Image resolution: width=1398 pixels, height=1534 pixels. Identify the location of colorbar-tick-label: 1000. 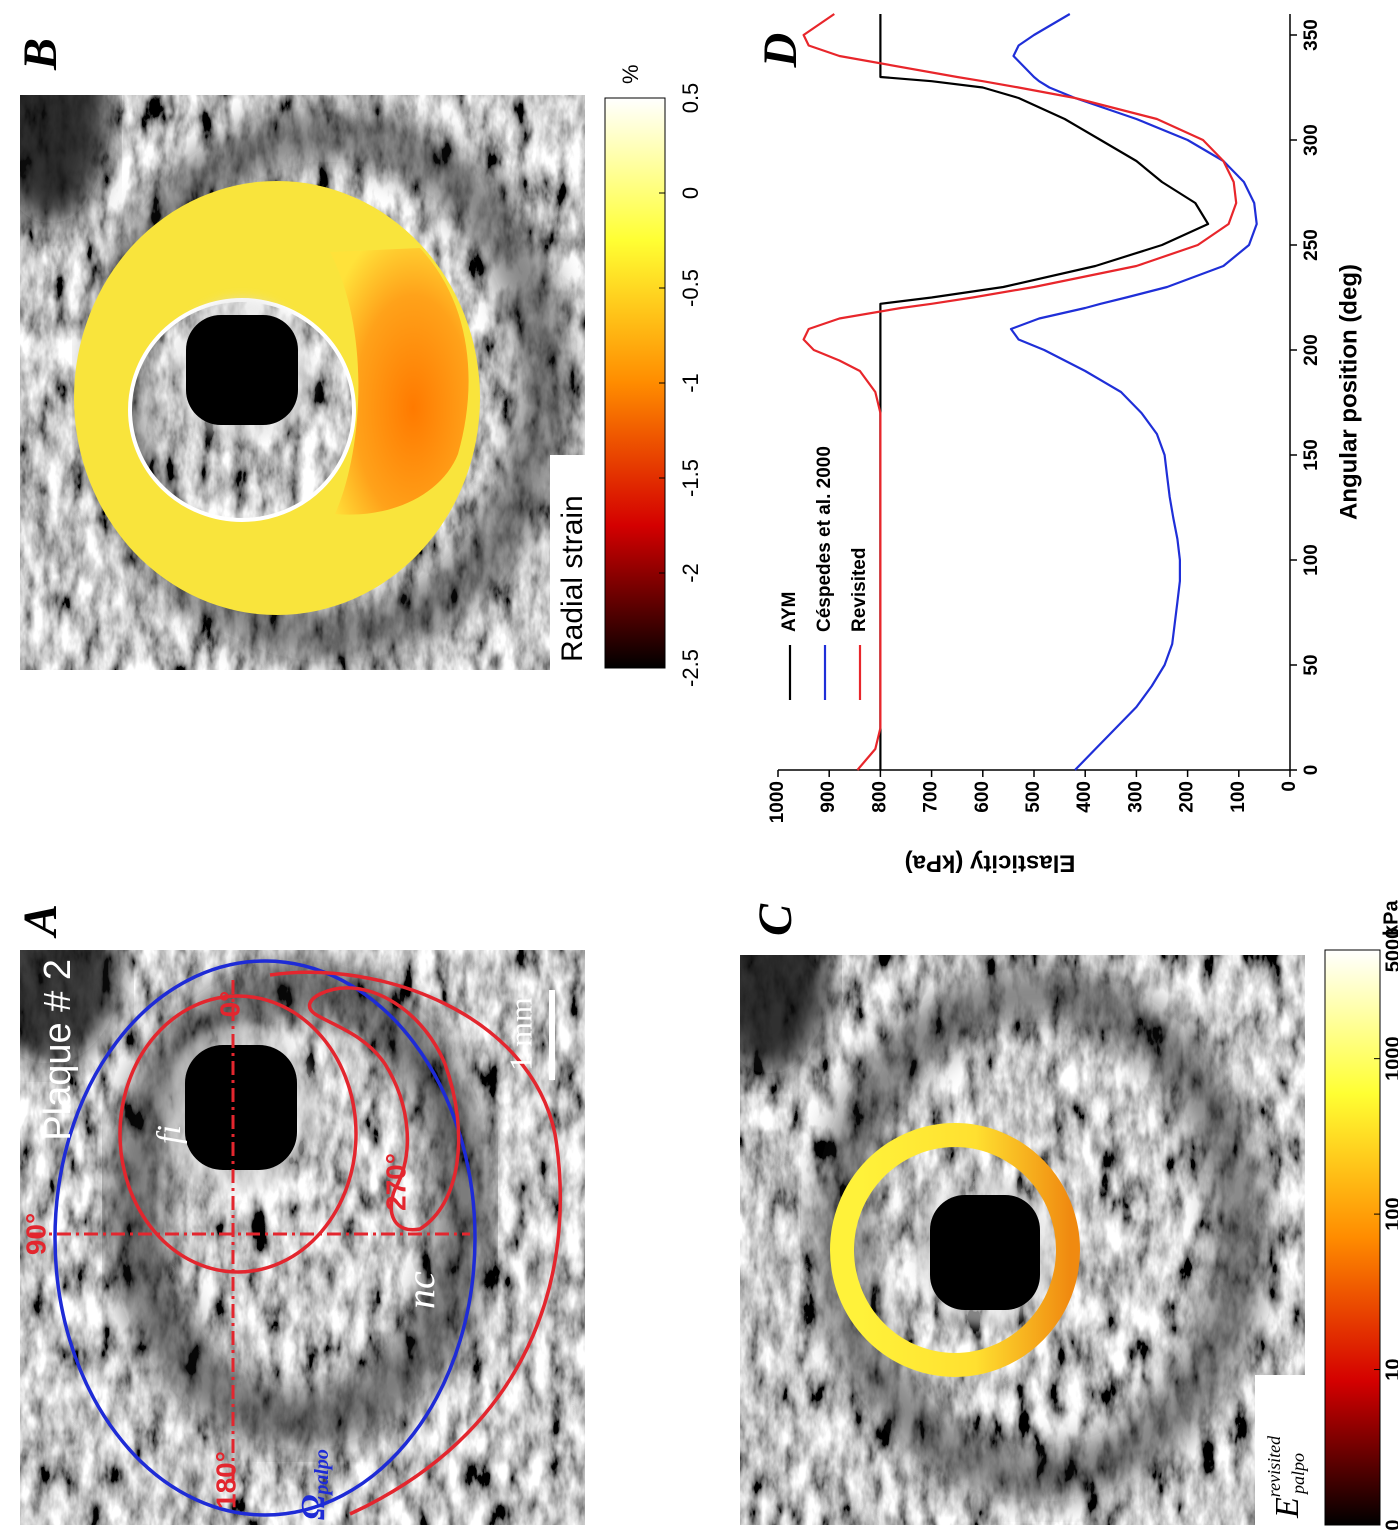
(1390, 1058).